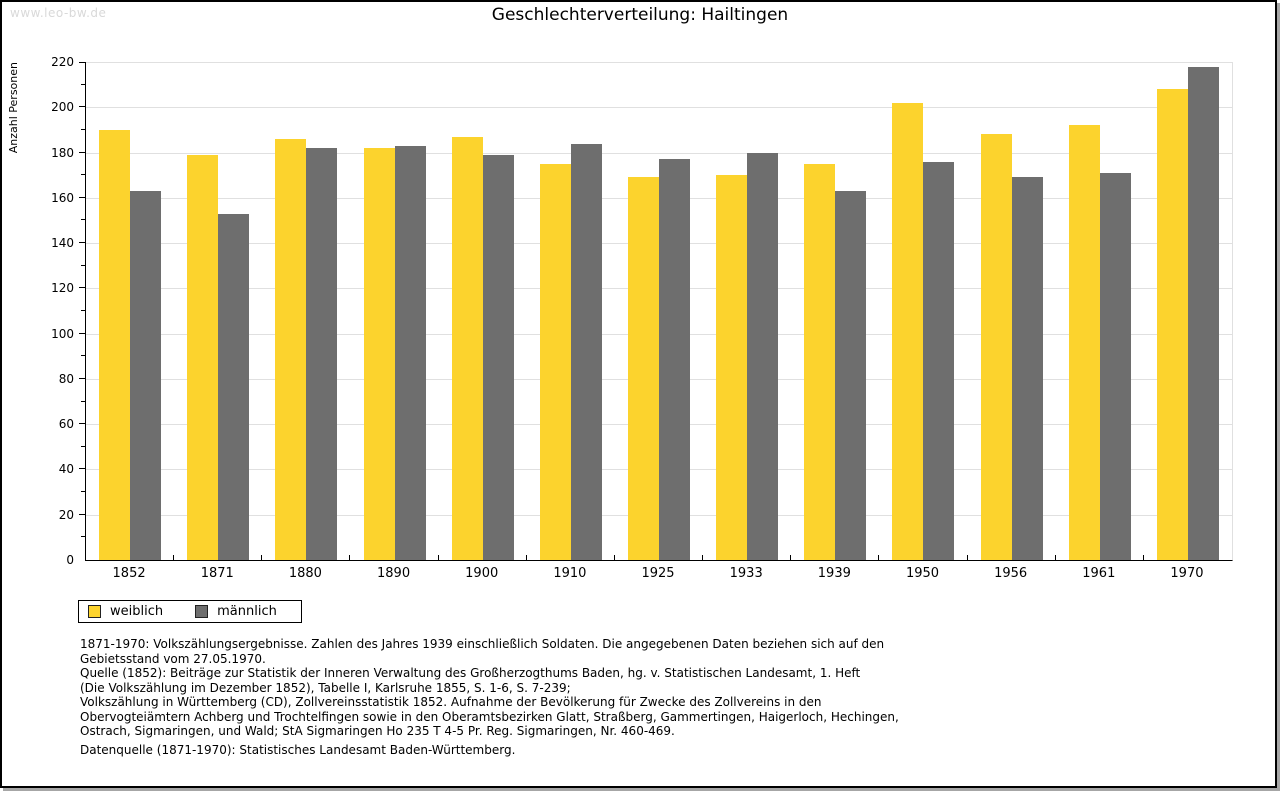 Image resolution: width=1280 pixels, height=791 pixels. What do you see at coordinates (236, 611) in the screenshot?
I see `legend-item-maennlich: männlich` at bounding box center [236, 611].